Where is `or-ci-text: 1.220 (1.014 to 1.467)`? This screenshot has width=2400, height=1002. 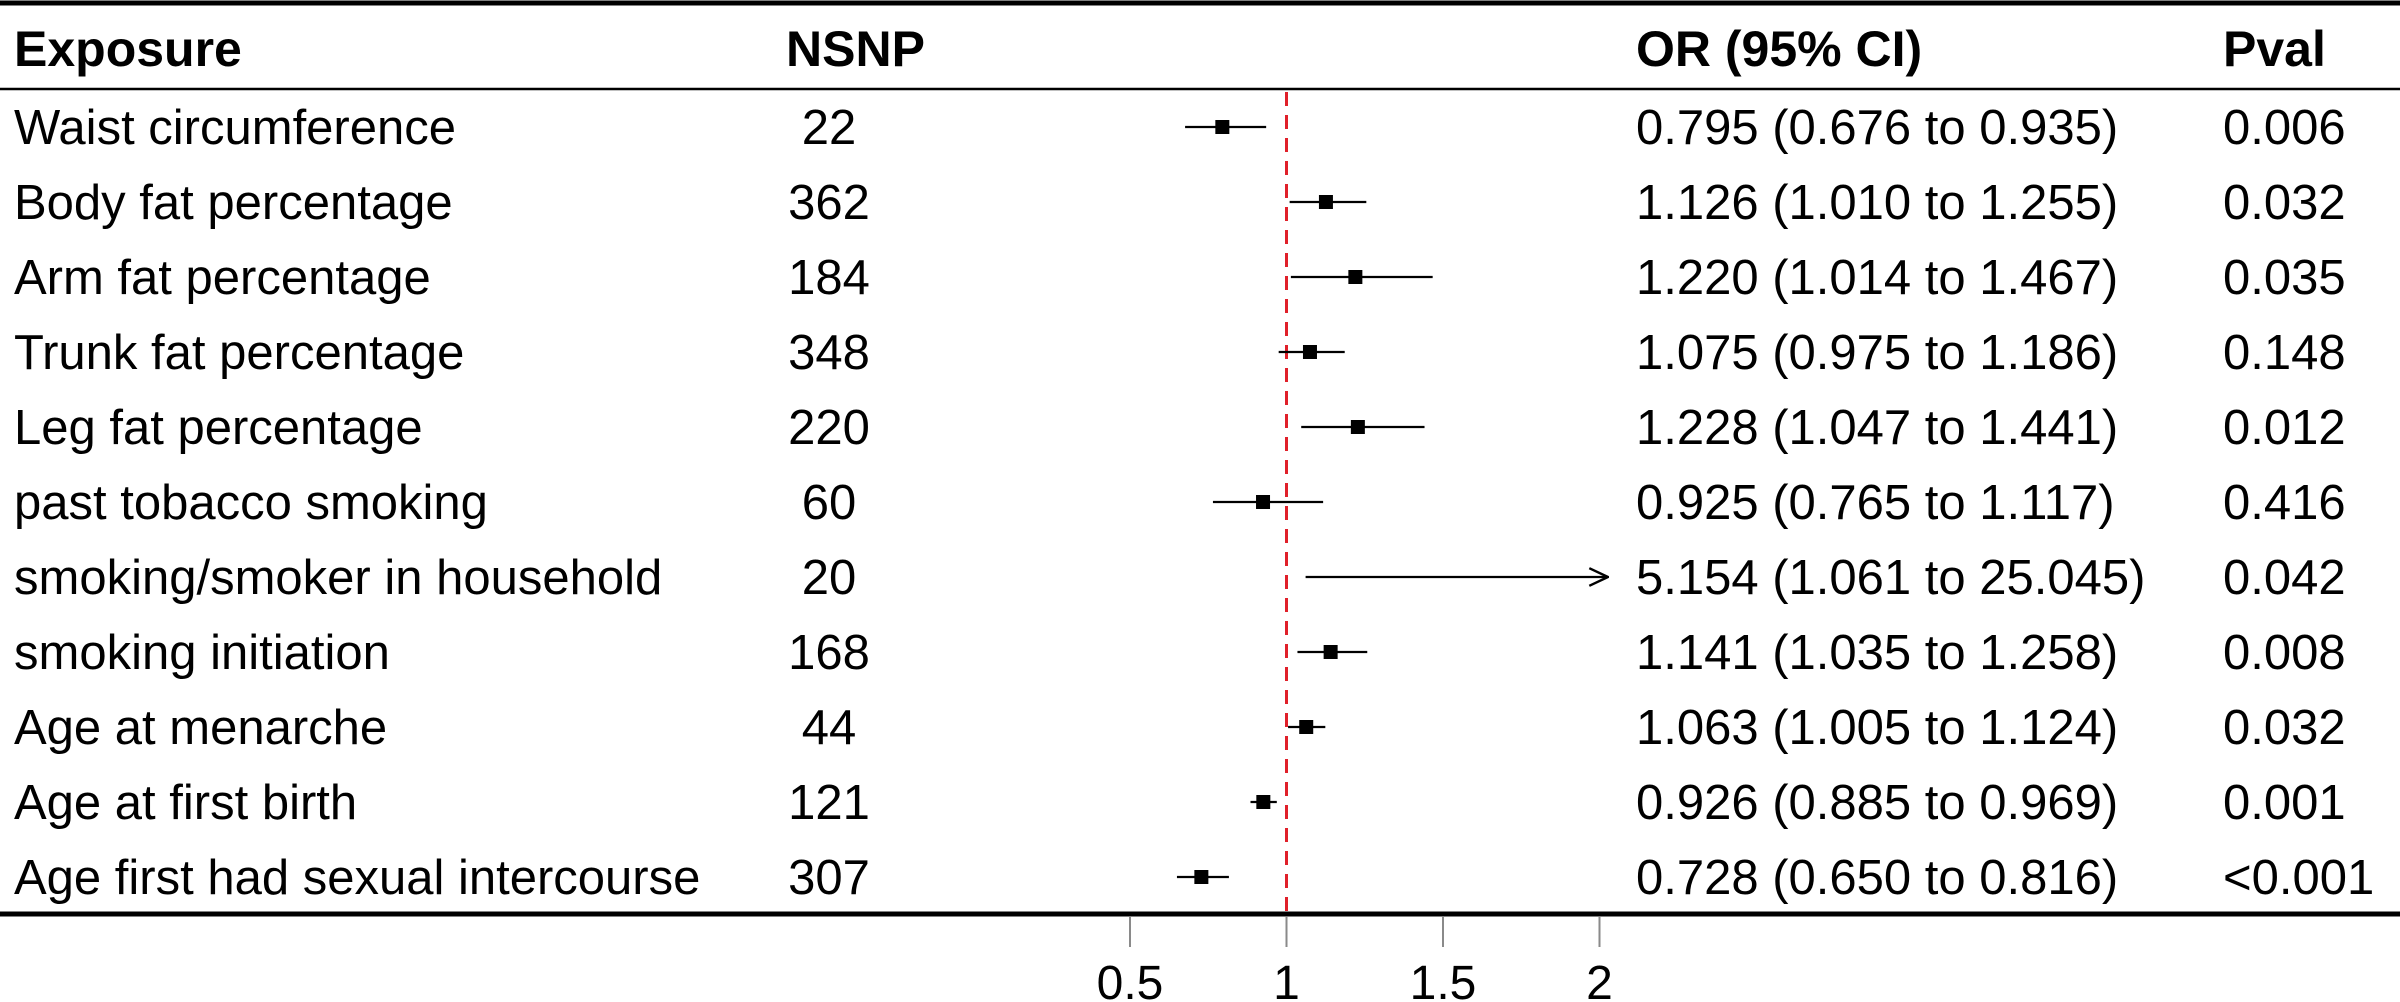
or-ci-text: 1.220 (1.014 to 1.467) is located at coordinates (1877, 278).